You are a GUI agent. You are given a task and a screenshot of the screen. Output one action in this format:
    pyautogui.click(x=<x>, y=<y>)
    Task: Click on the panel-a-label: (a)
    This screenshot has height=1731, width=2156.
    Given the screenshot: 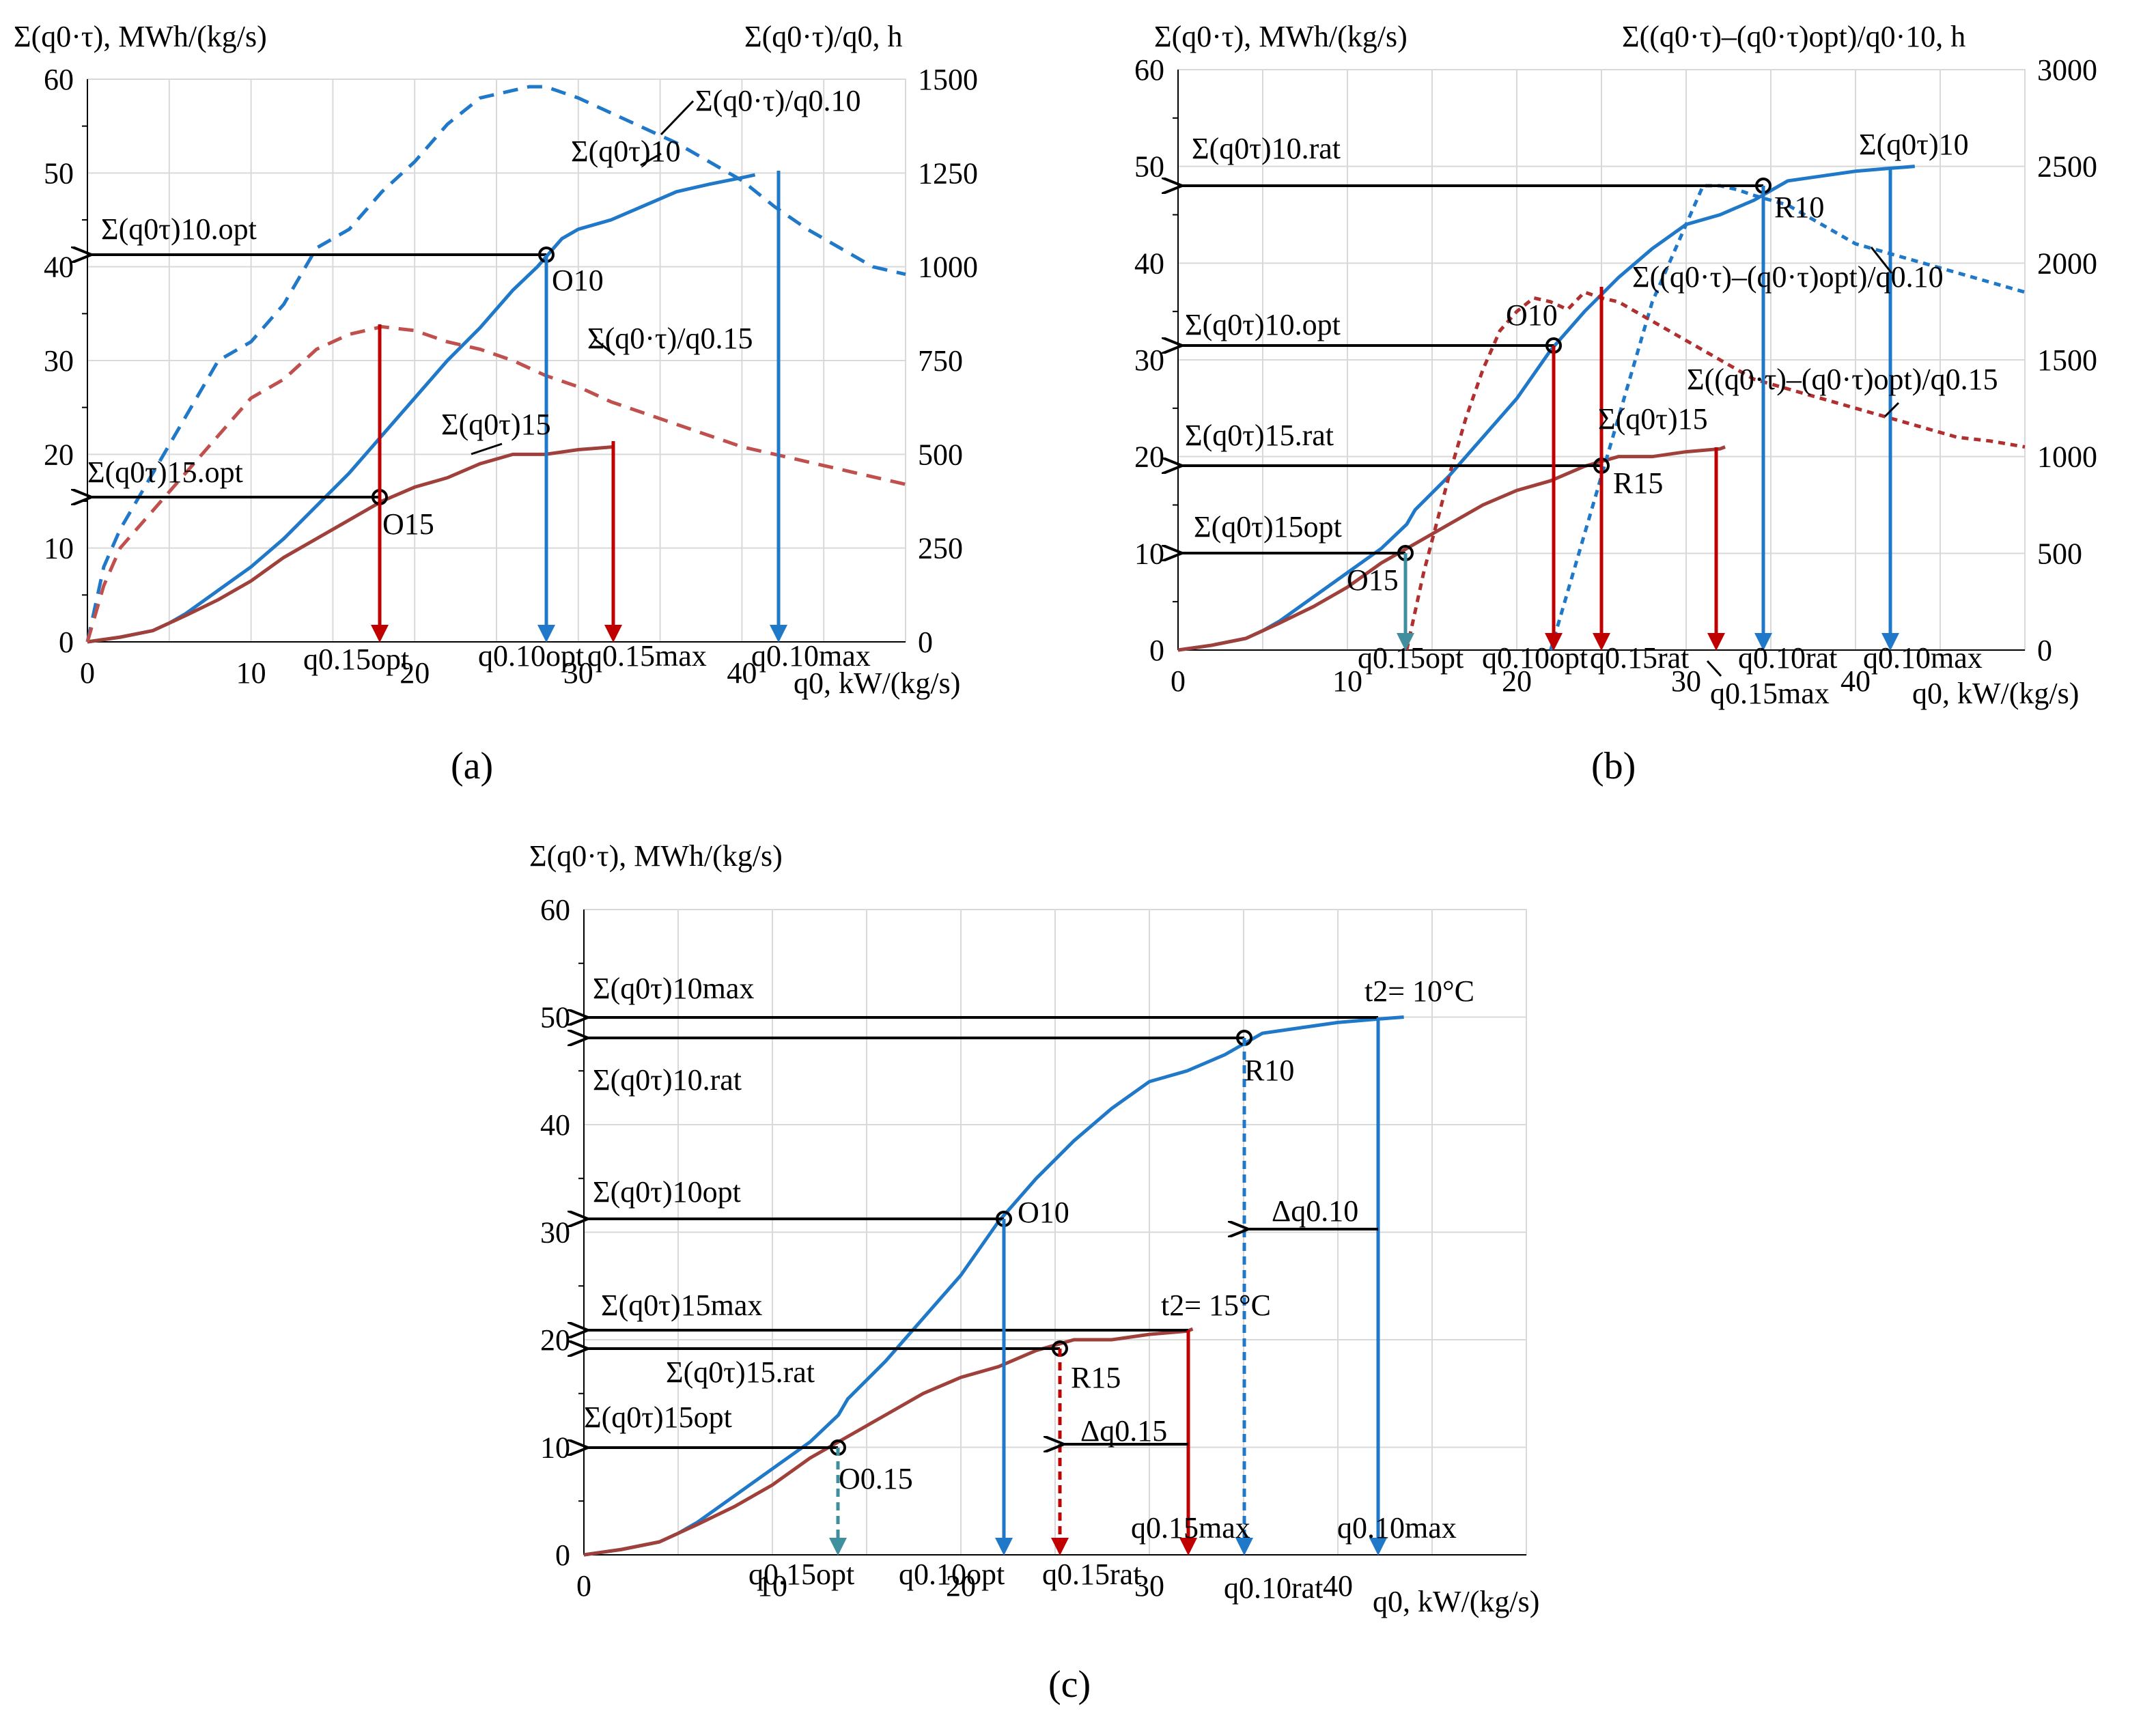 What is the action you would take?
    pyautogui.click(x=472, y=766)
    